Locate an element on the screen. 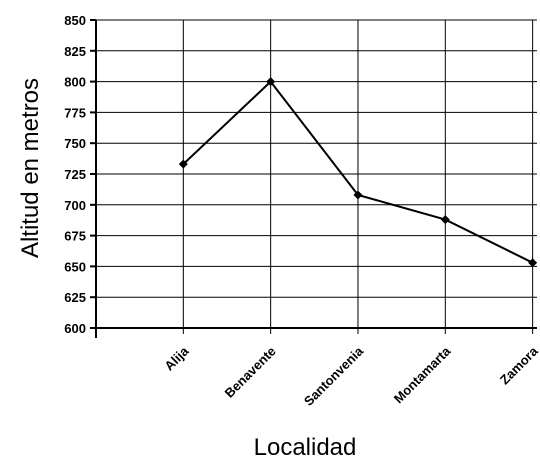 This screenshot has width=540, height=465. y-tick-label: 725 is located at coordinates (75, 174).